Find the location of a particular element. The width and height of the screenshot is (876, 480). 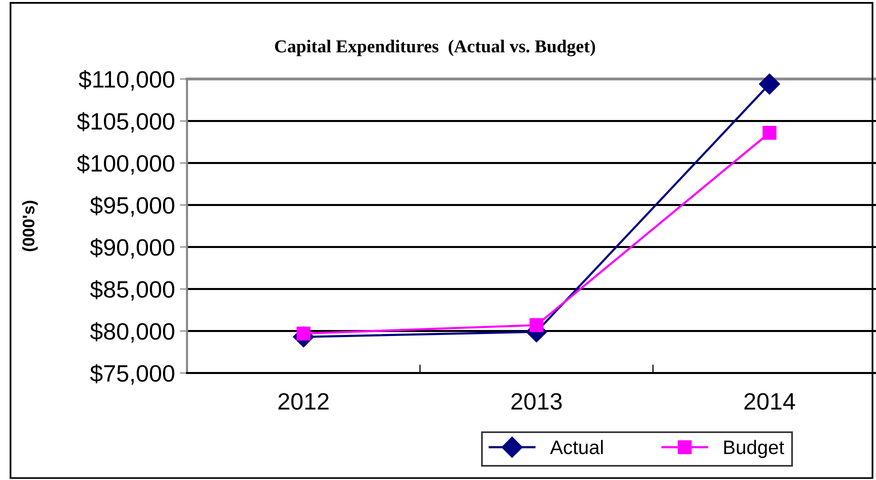

y-tick-label: $110,000 is located at coordinates (126, 80).